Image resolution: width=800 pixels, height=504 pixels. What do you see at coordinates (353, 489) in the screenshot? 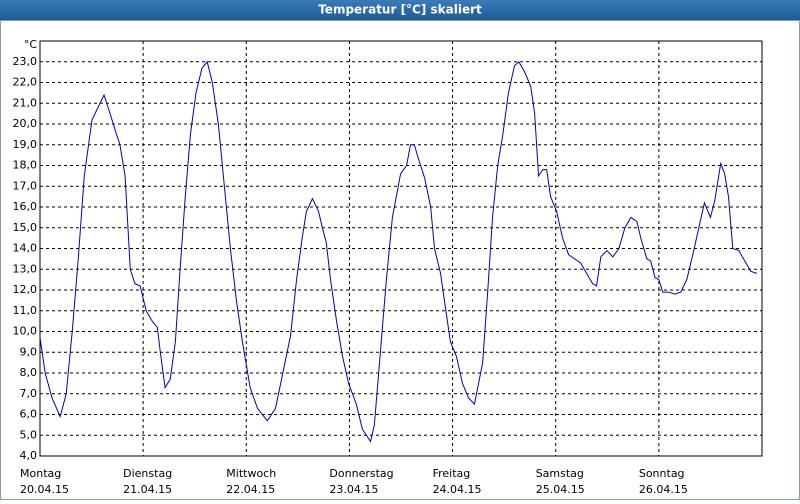
I see `x-tick-date: 23.04.15` at bounding box center [353, 489].